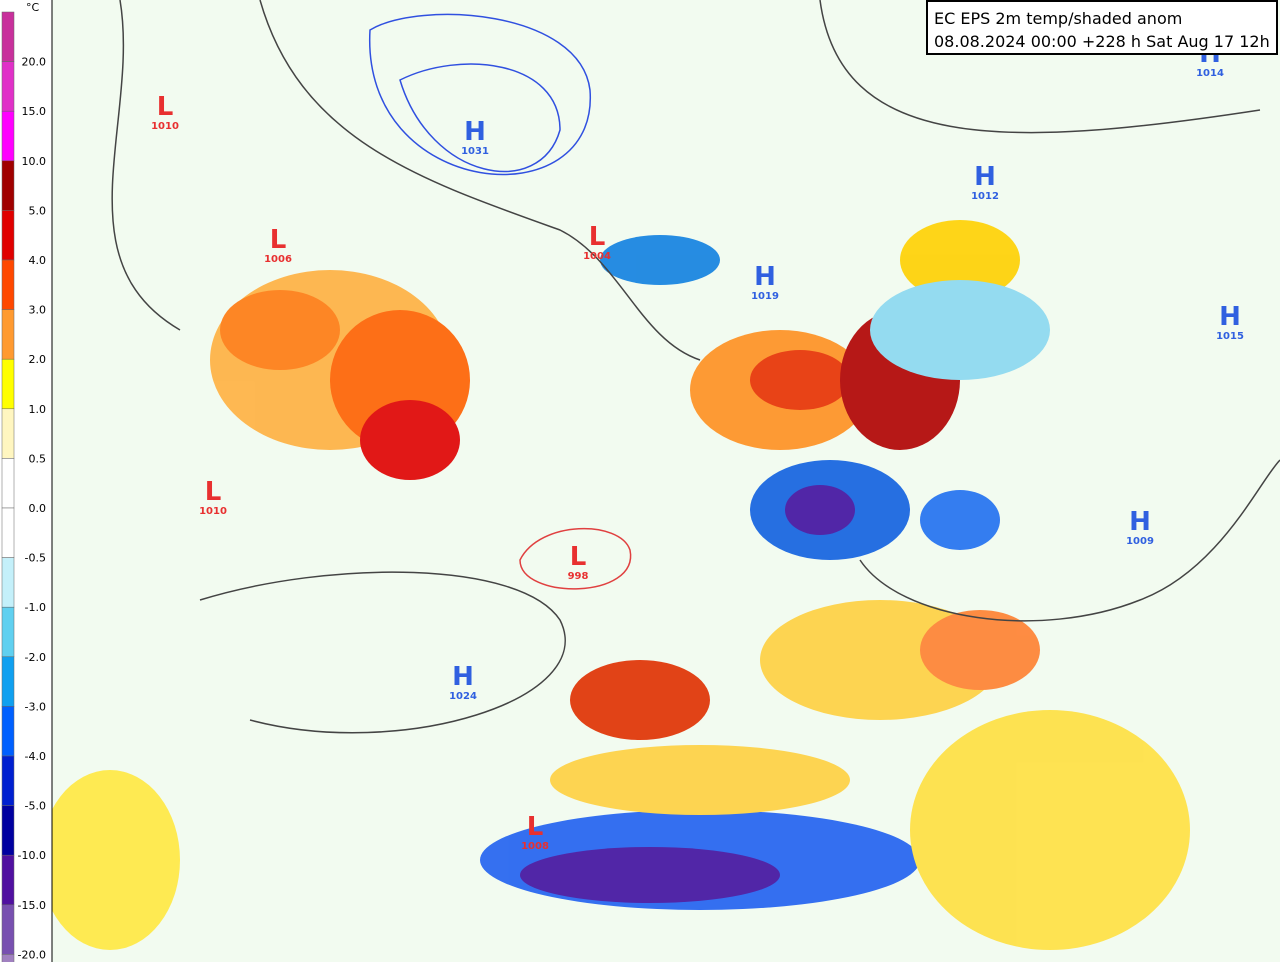 The width and height of the screenshot is (1280, 962). Describe the element at coordinates (34, 111) in the screenshot. I see `colorbar-label: 15.0` at that location.